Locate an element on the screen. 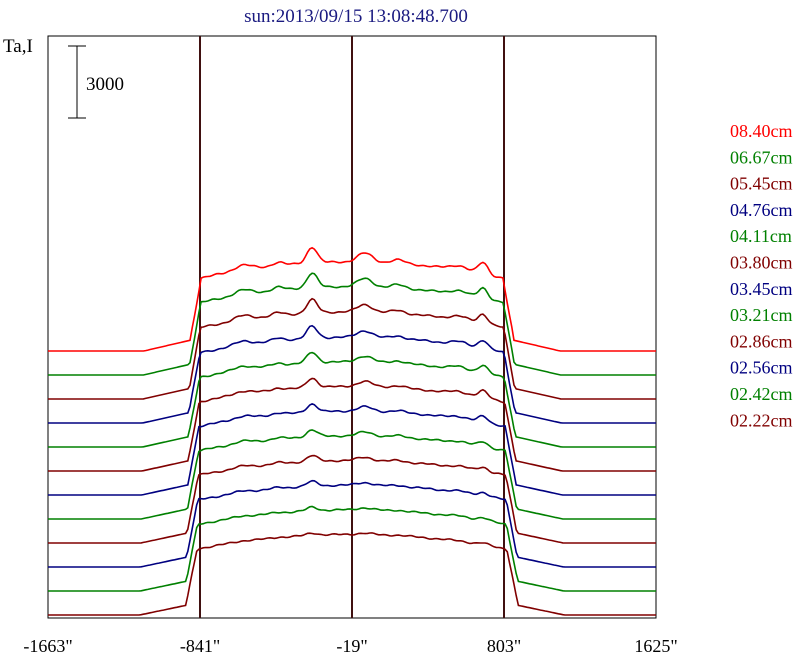 The image size is (805, 660). x-tick-labels: -1663" -841" -19" 803" 1625" is located at coordinates (350, 646).